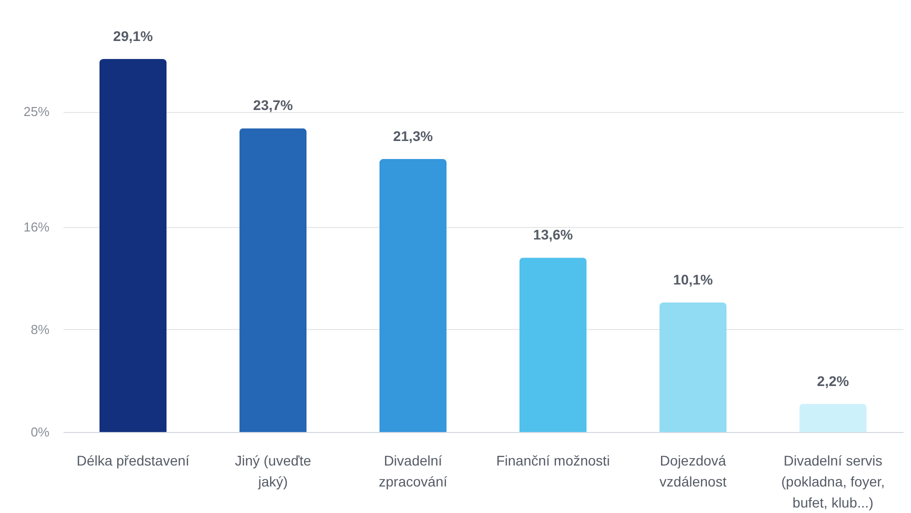  What do you see at coordinates (553, 460) in the screenshot?
I see `x-tick-label: Finanční možnosti` at bounding box center [553, 460].